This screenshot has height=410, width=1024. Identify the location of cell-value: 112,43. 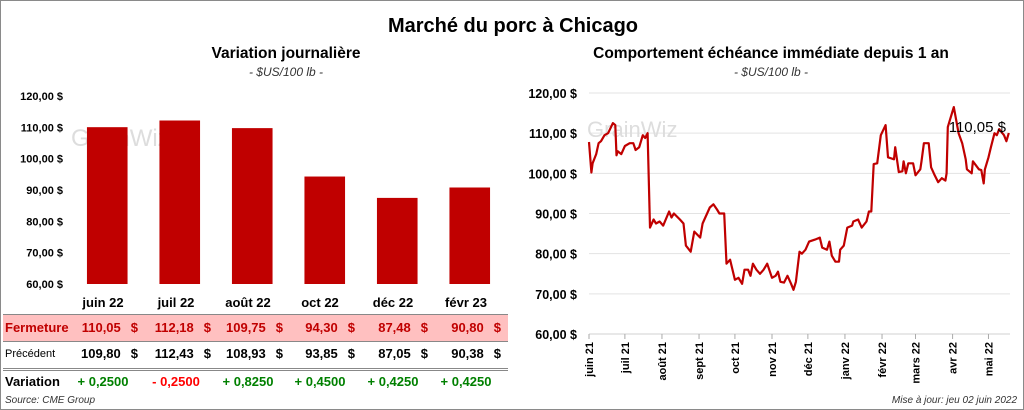
(174, 353).